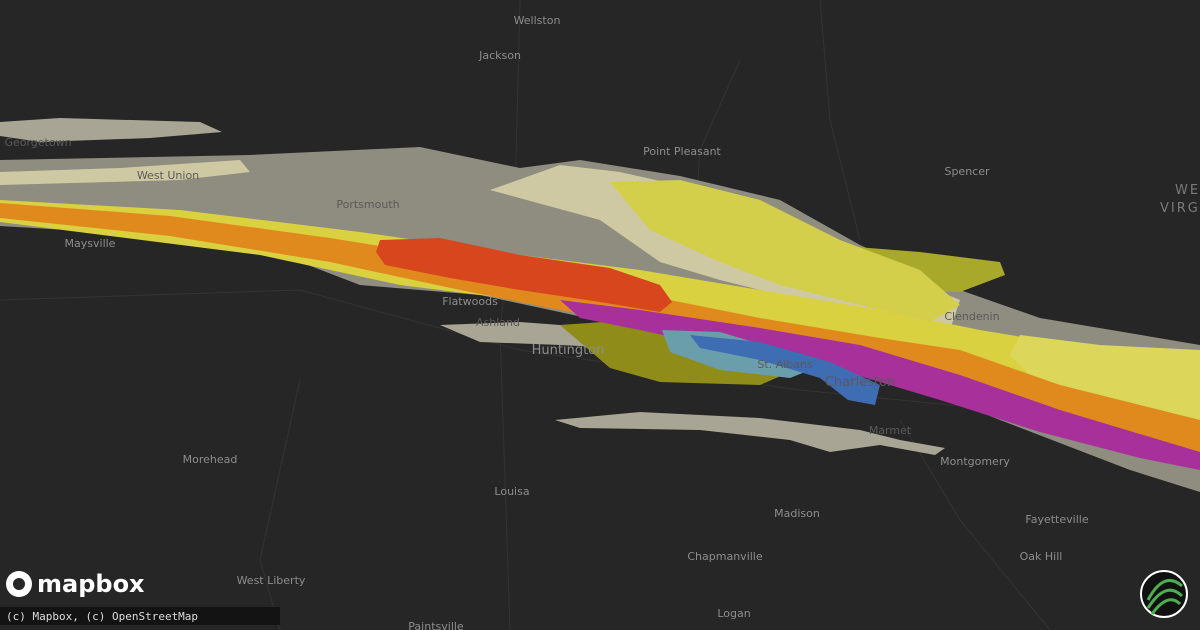 The image size is (1200, 630). What do you see at coordinates (1041, 556) in the screenshot?
I see `place-label: Oak Hill` at bounding box center [1041, 556].